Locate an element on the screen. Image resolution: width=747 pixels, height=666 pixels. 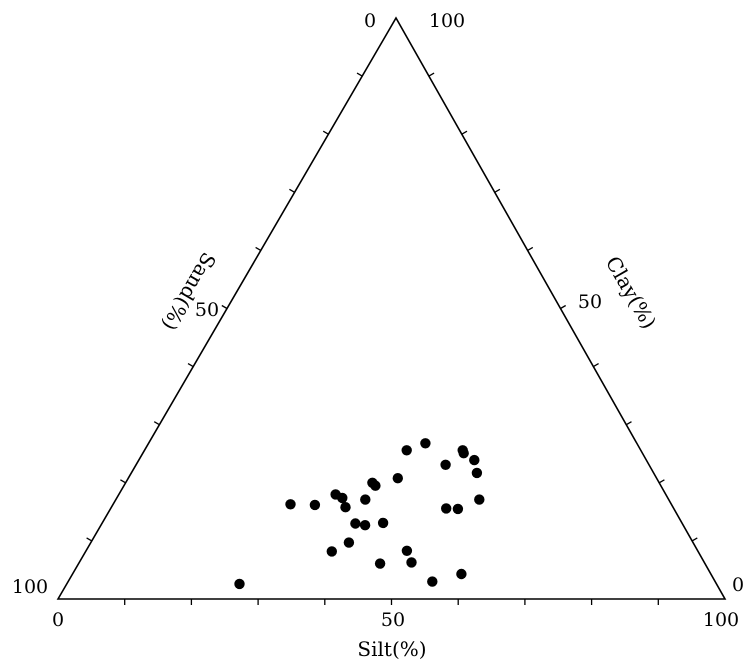
silt-tick-50: 50 is located at coordinates (393, 620).